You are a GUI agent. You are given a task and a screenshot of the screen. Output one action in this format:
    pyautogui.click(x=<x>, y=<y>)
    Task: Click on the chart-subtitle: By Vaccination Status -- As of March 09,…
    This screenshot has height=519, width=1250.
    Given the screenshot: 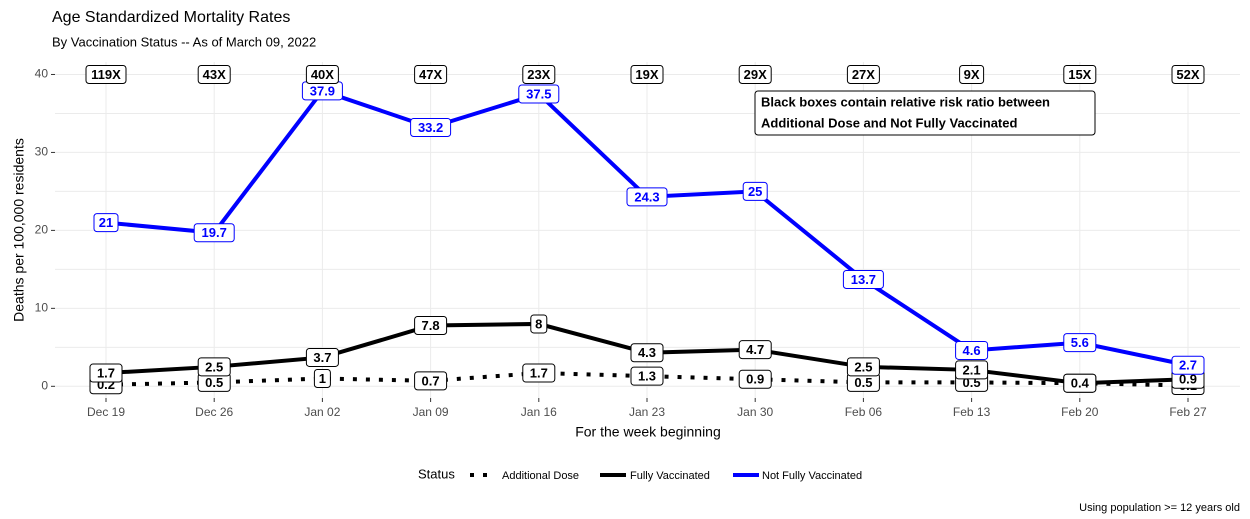 What is the action you would take?
    pyautogui.click(x=184, y=41)
    